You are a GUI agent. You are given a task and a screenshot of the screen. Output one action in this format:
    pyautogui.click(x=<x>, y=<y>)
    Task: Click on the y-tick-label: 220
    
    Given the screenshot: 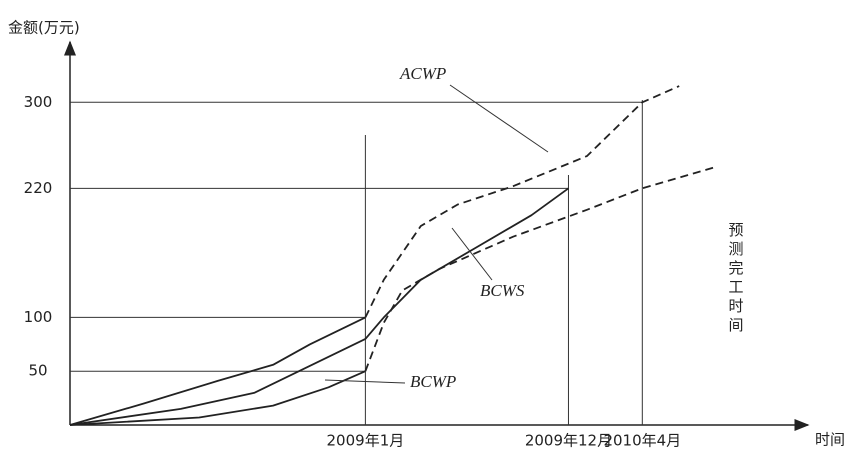 What is the action you would take?
    pyautogui.click(x=38, y=188)
    